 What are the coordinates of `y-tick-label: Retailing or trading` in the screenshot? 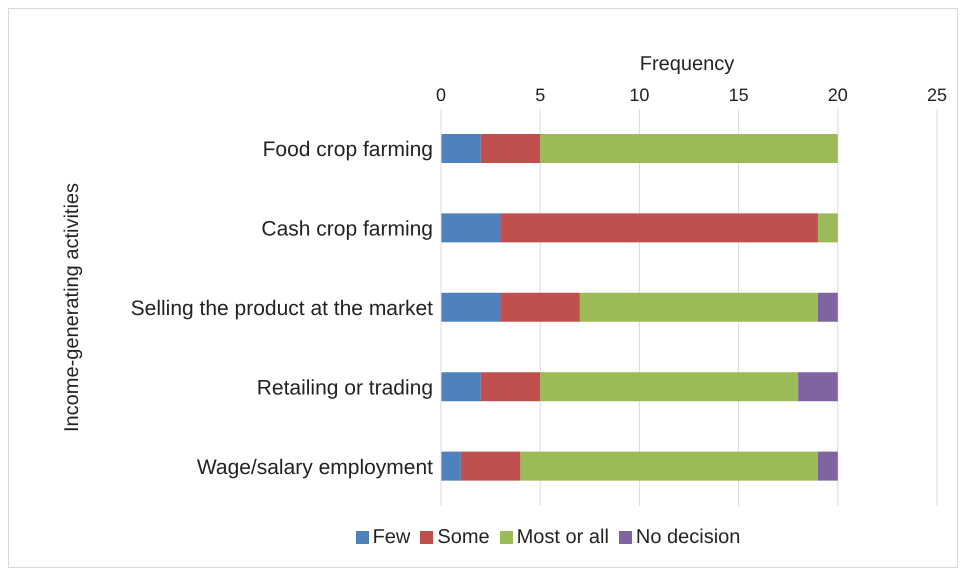 It's located at (344, 388).